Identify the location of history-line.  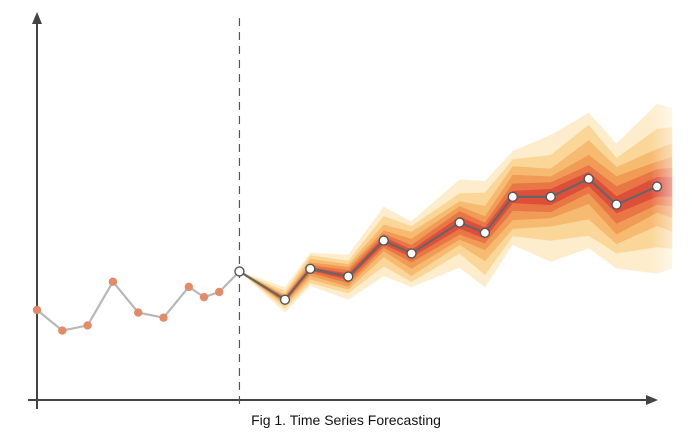
(138, 301).